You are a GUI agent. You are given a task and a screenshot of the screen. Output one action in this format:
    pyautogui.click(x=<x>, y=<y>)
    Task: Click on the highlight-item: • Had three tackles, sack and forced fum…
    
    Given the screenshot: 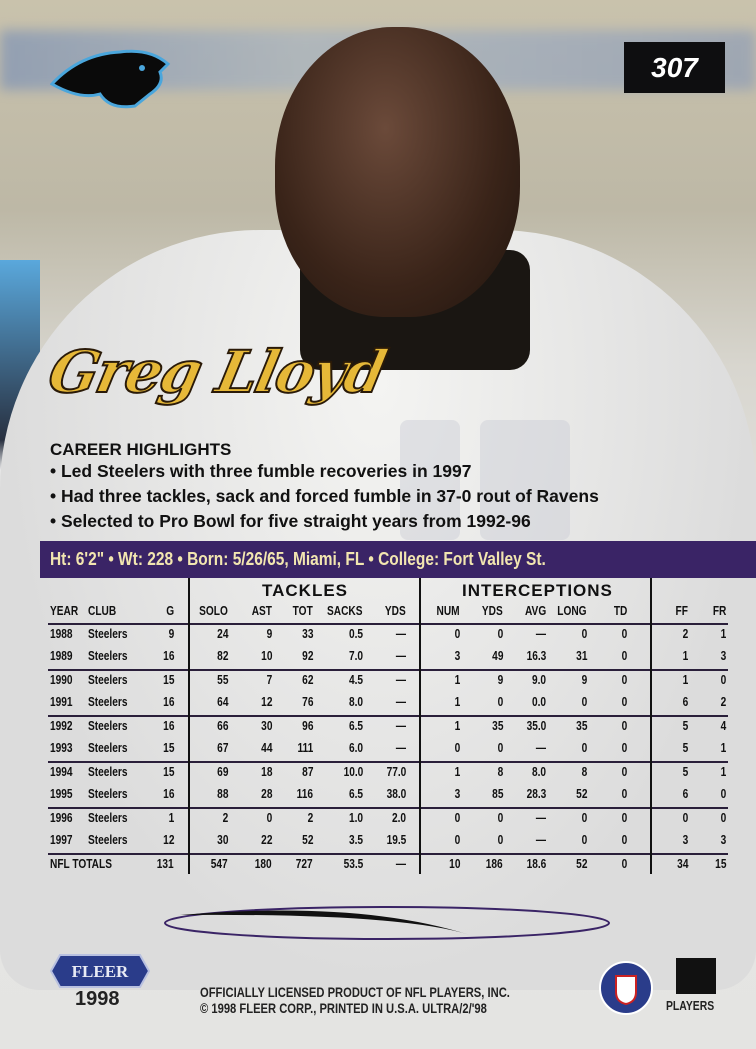 What is the action you would take?
    pyautogui.click(x=324, y=496)
    